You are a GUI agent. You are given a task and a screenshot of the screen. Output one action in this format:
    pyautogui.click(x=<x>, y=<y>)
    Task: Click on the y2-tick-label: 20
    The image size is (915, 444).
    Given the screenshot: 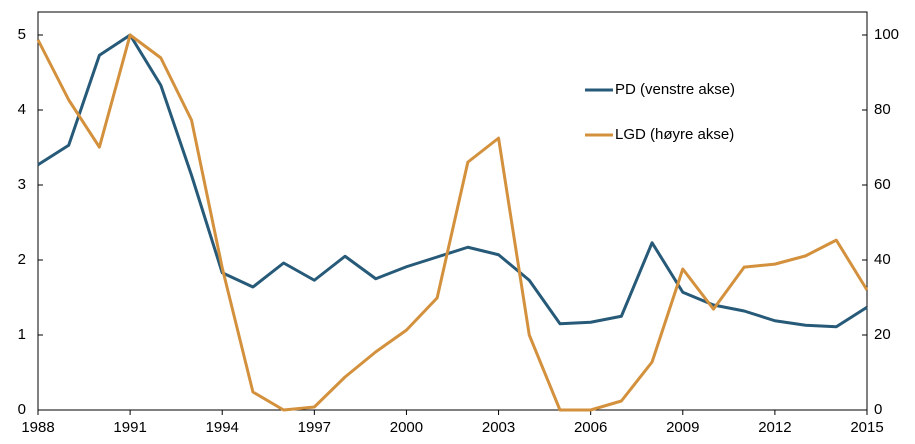 What is the action you would take?
    pyautogui.click(x=882, y=334)
    